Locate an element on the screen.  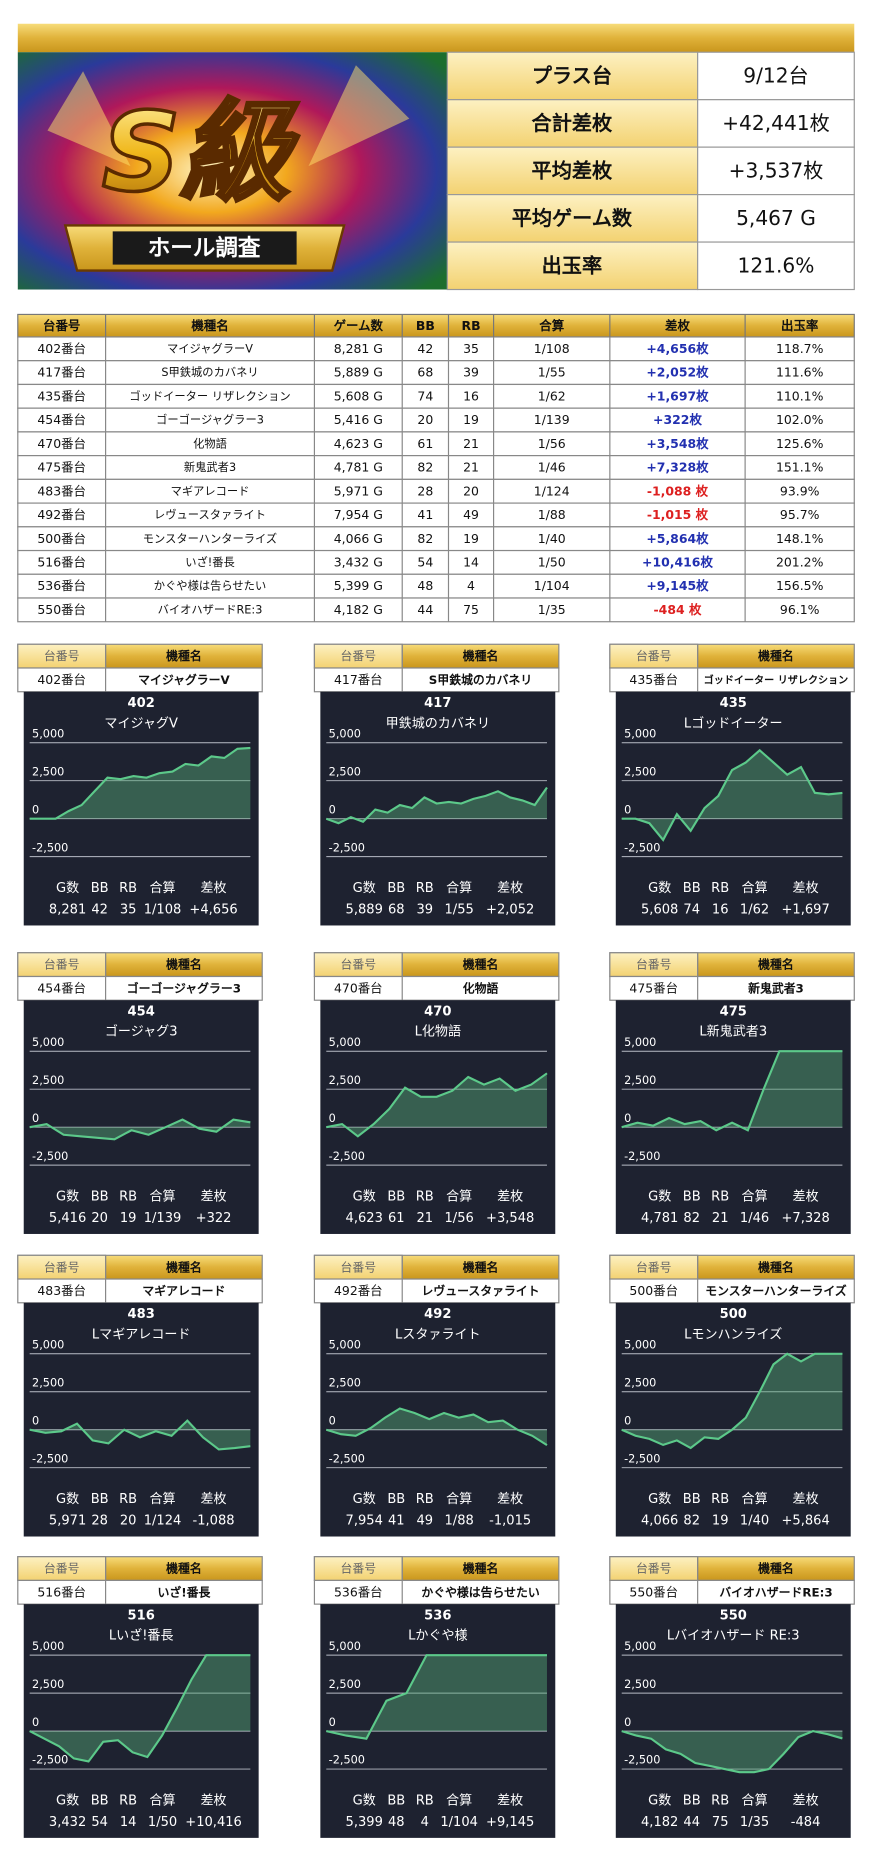
panel-machine-name: ゴッドイーター リザレクション is located at coordinates (776, 679).